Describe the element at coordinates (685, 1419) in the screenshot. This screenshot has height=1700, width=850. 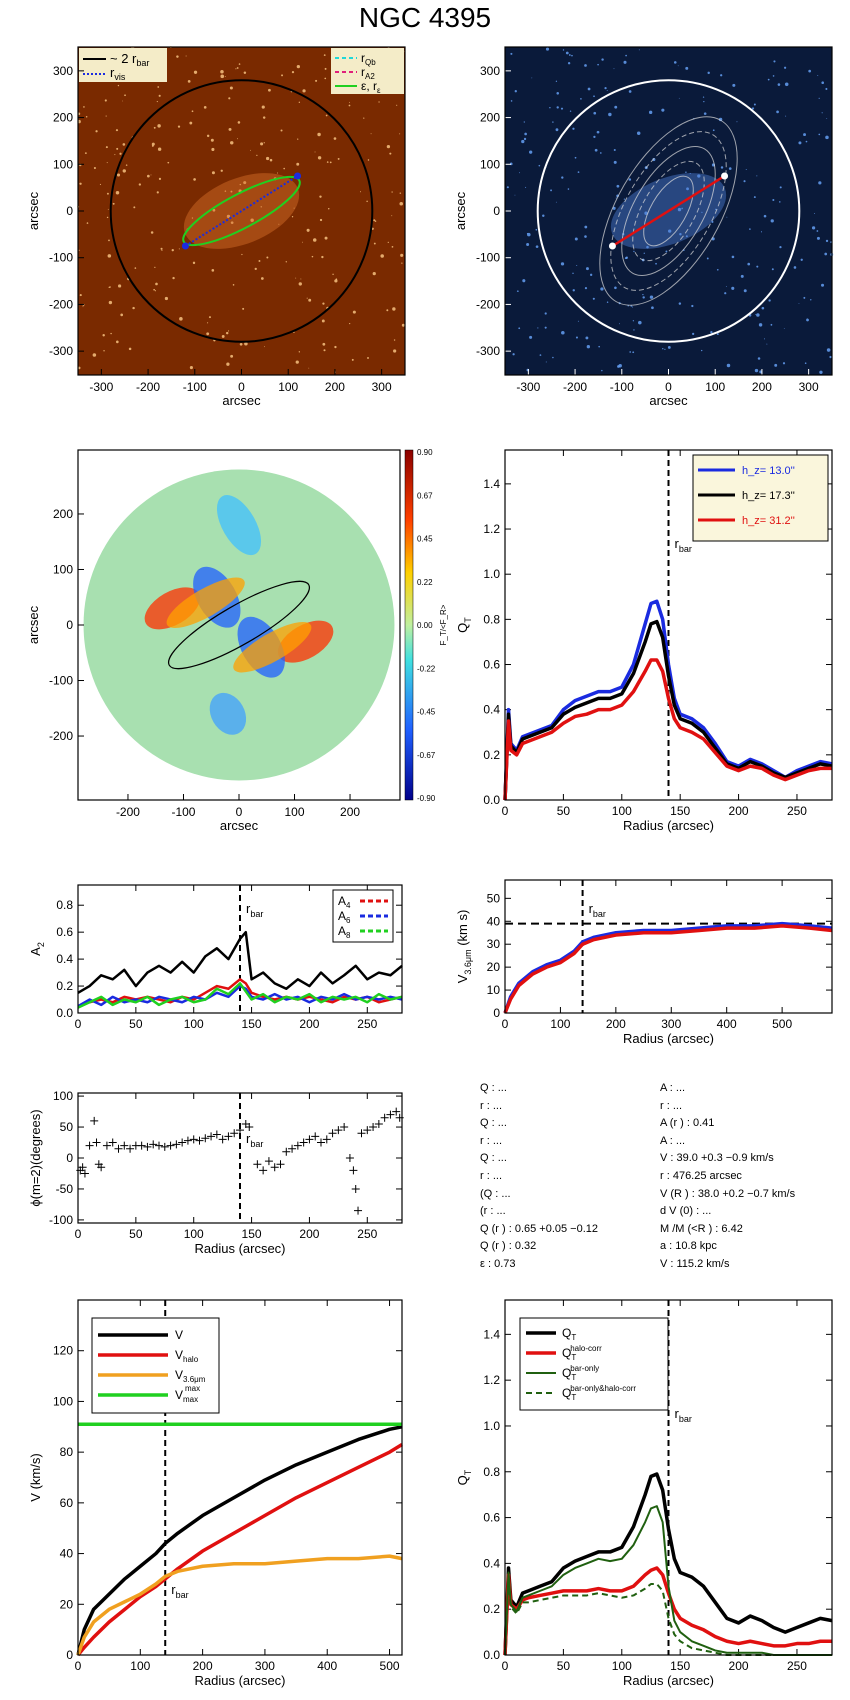
I see `rbar-label-sub-qt-corrected: bar` at that location.